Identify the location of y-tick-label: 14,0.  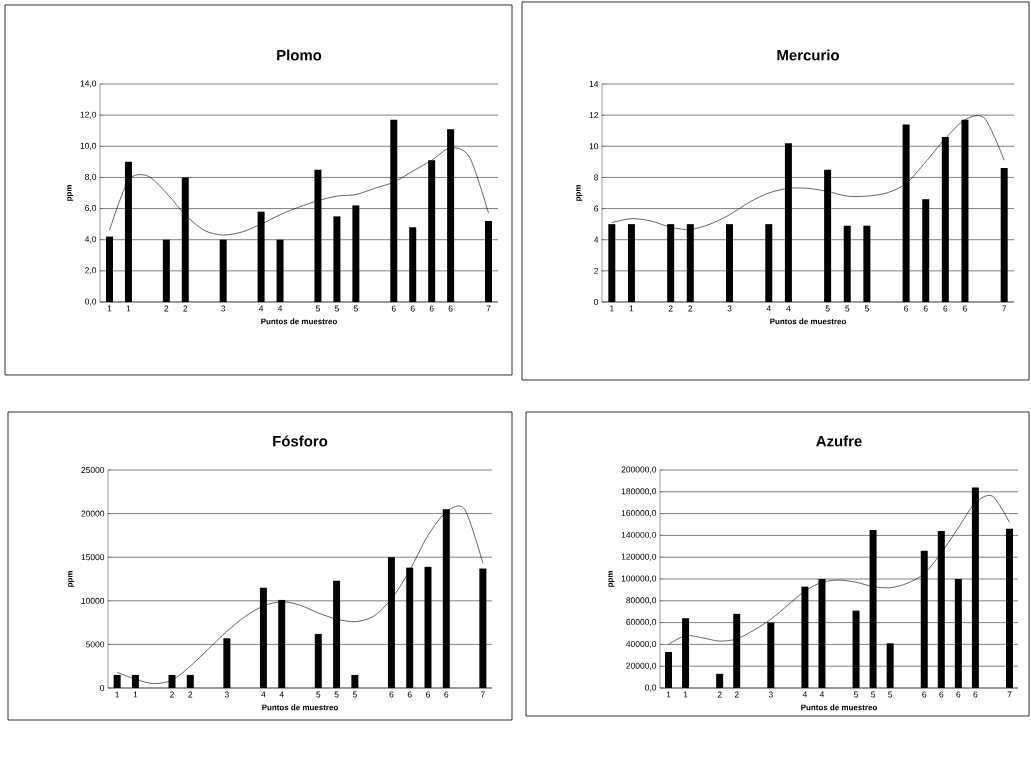
(88, 84).